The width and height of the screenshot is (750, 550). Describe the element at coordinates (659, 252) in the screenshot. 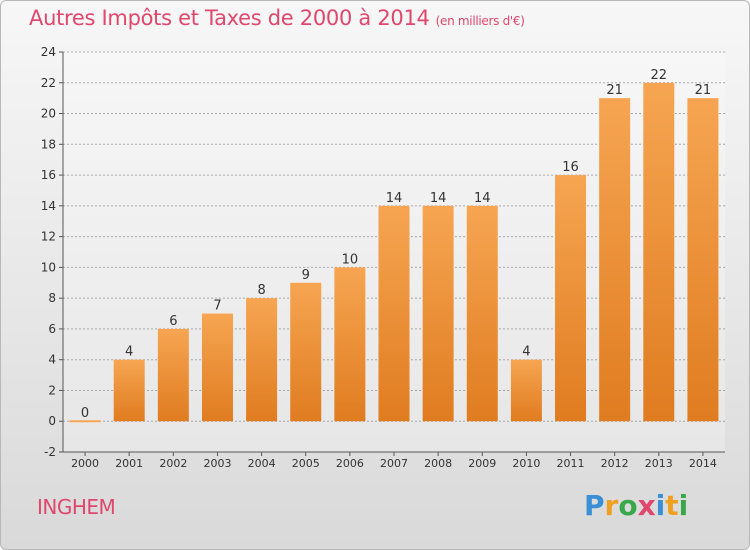

I see `bar-2013` at that location.